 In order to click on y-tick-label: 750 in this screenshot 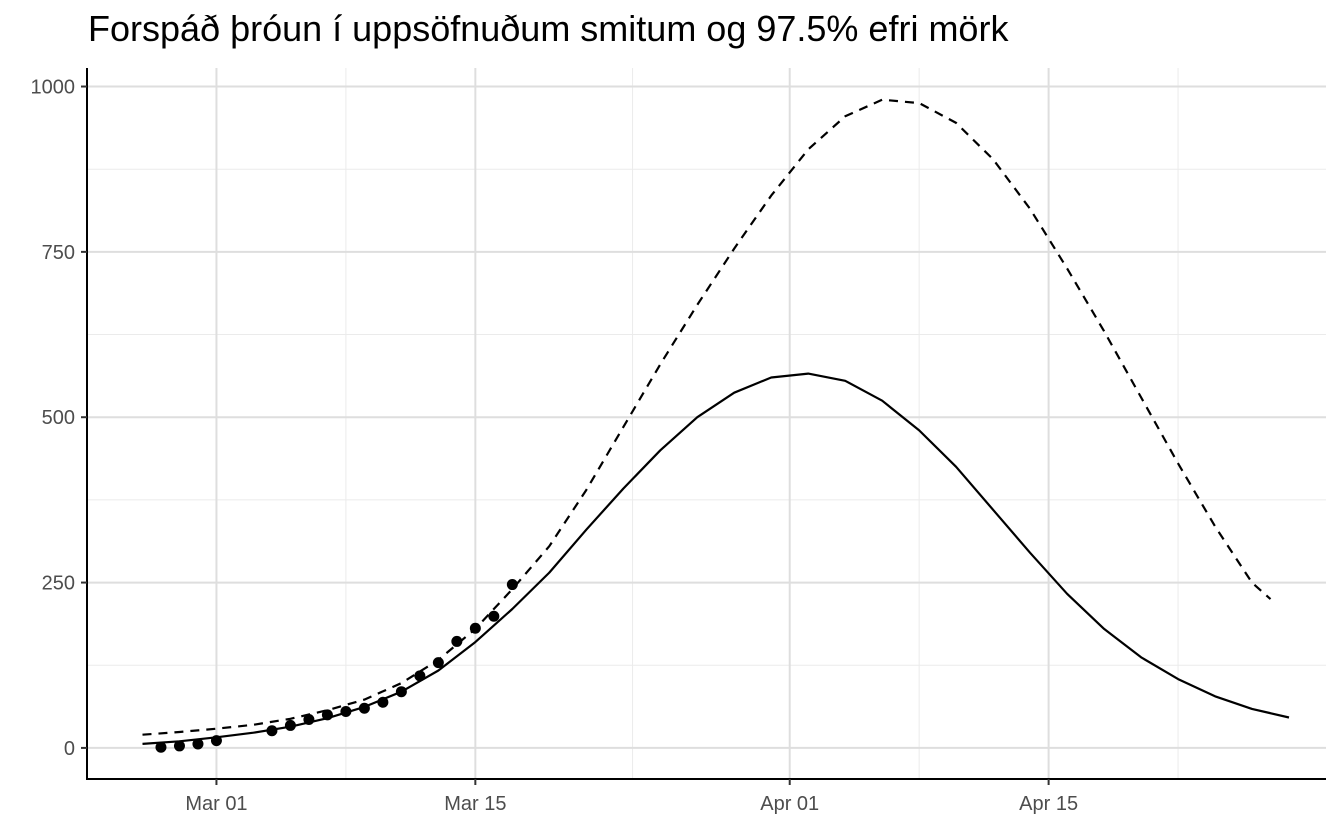, I will do `click(58, 253)`.